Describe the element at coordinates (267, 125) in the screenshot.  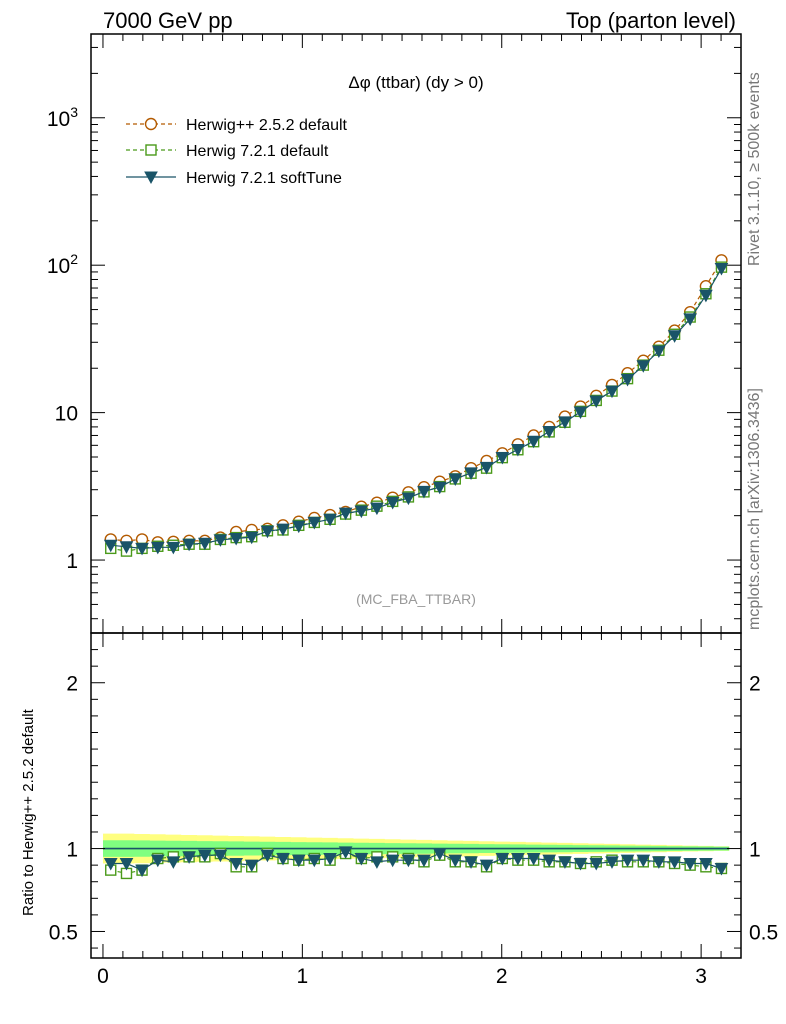
I see `legend-label-0: Herwig++ 2.5.2 default` at that location.